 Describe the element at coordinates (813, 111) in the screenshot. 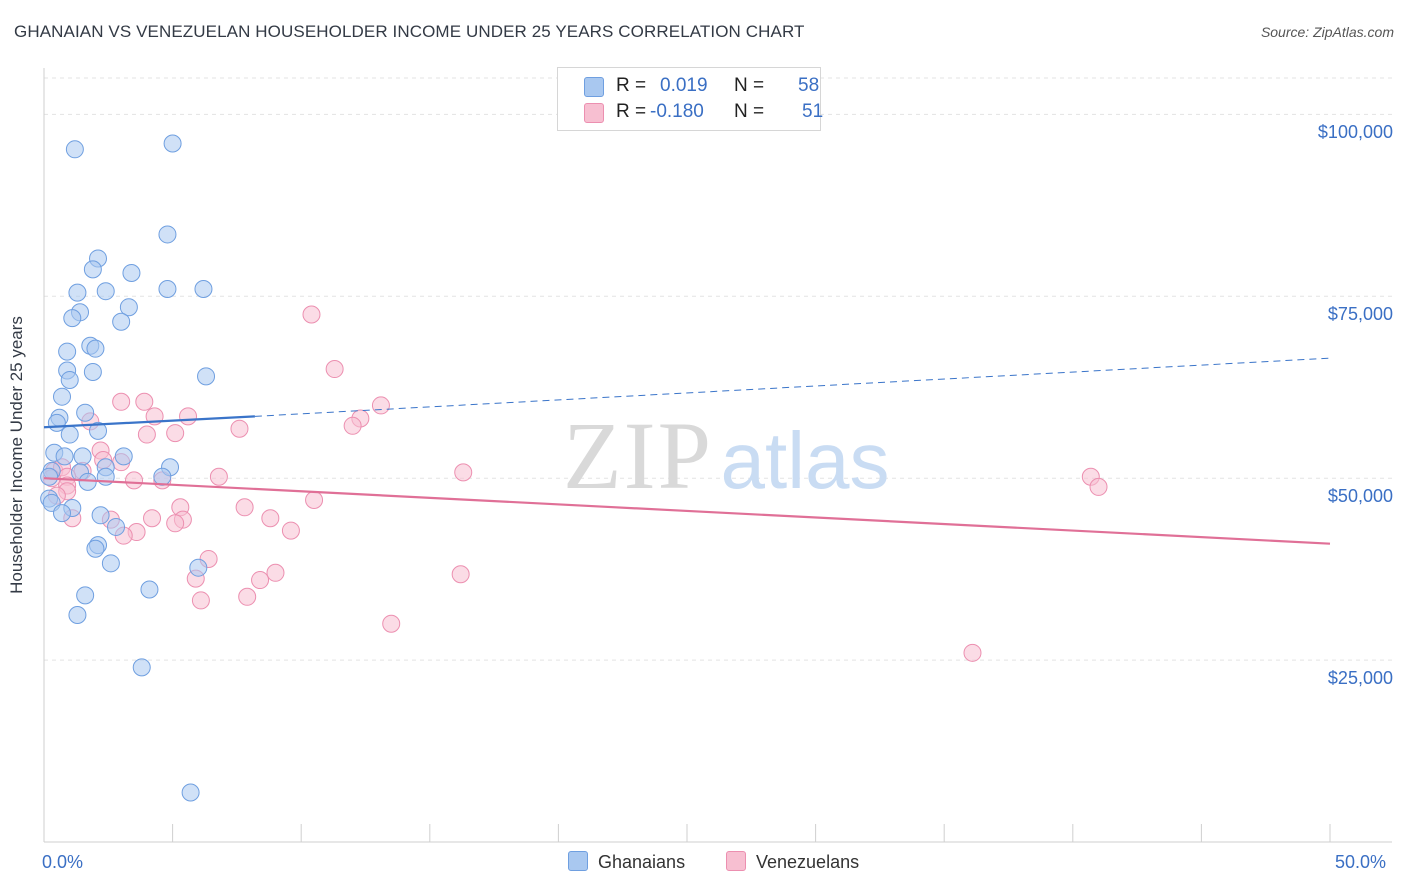

I see `legend-n-value: 51` at that location.